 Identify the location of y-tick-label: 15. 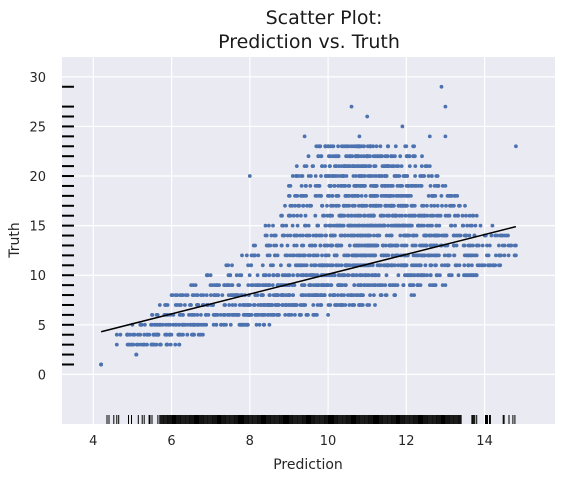
(37, 227).